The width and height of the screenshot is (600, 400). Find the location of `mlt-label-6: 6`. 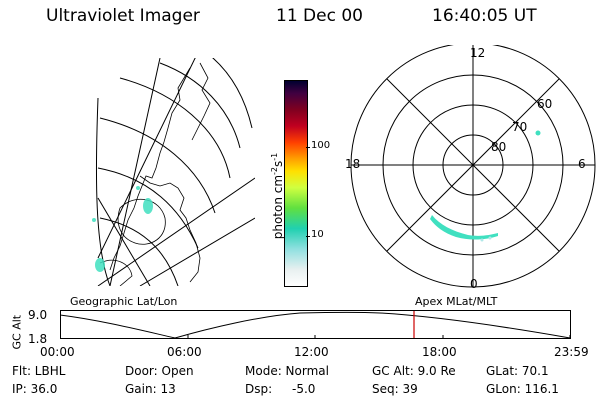

mlt-label-6: 6 is located at coordinates (582, 164).